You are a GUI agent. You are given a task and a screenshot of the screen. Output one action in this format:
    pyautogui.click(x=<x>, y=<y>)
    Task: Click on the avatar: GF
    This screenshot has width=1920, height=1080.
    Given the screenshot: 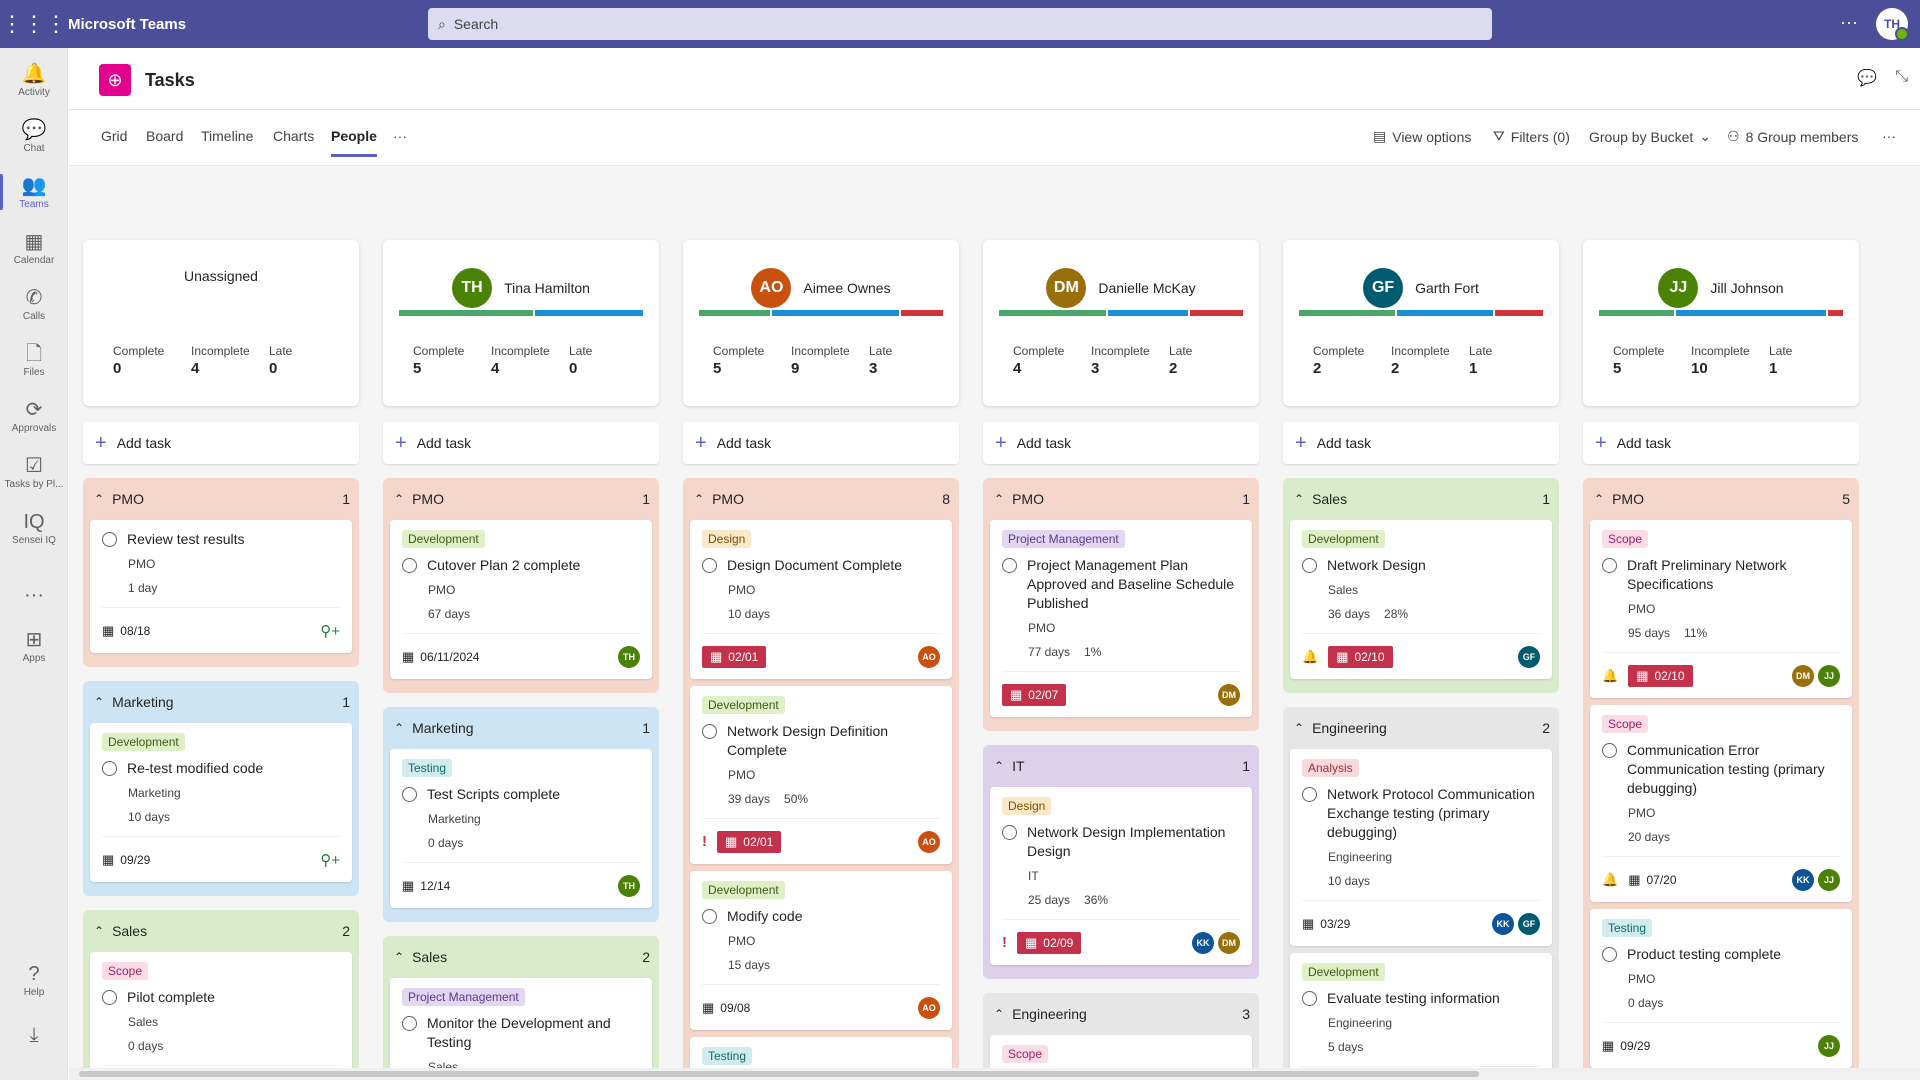 What is the action you would take?
    pyautogui.click(x=1383, y=288)
    